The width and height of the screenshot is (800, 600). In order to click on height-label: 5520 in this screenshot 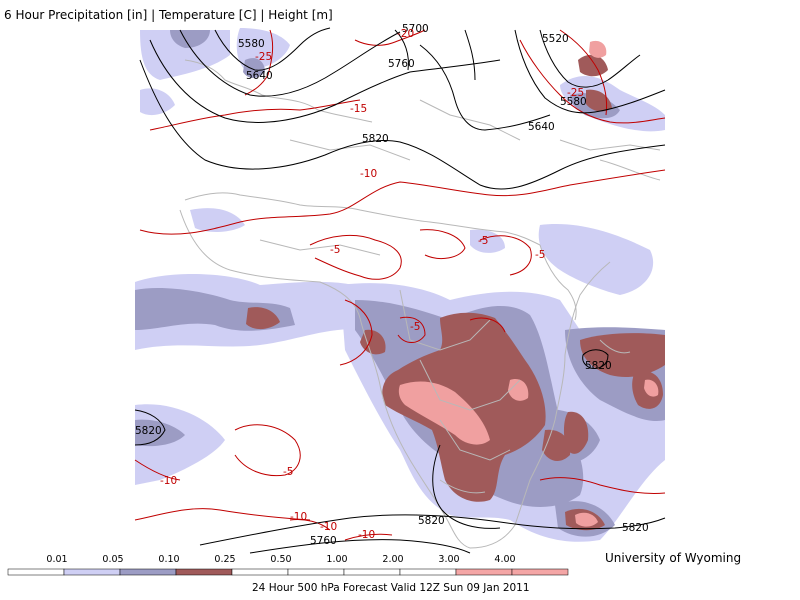, I will do `click(555, 39)`.